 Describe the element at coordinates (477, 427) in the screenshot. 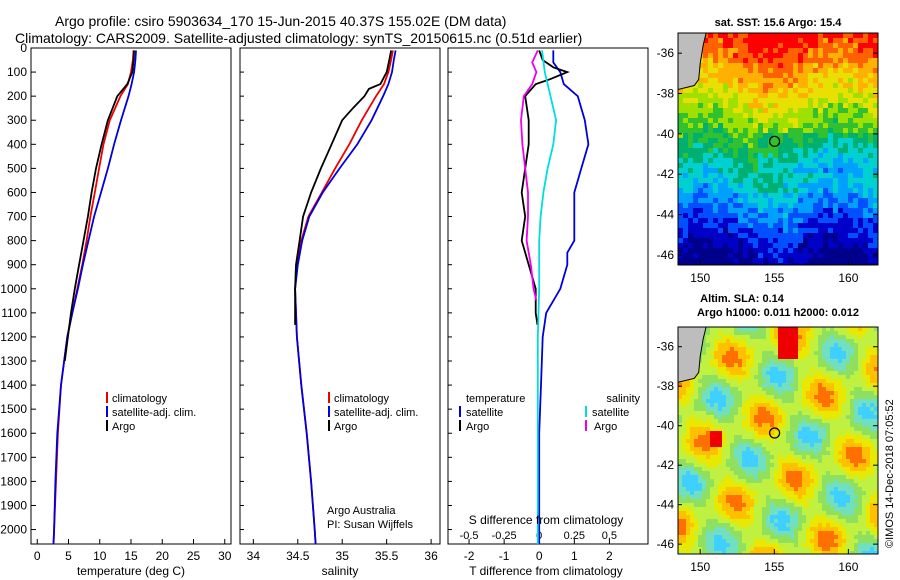

I see `legend-label-t-argo: Argo` at that location.